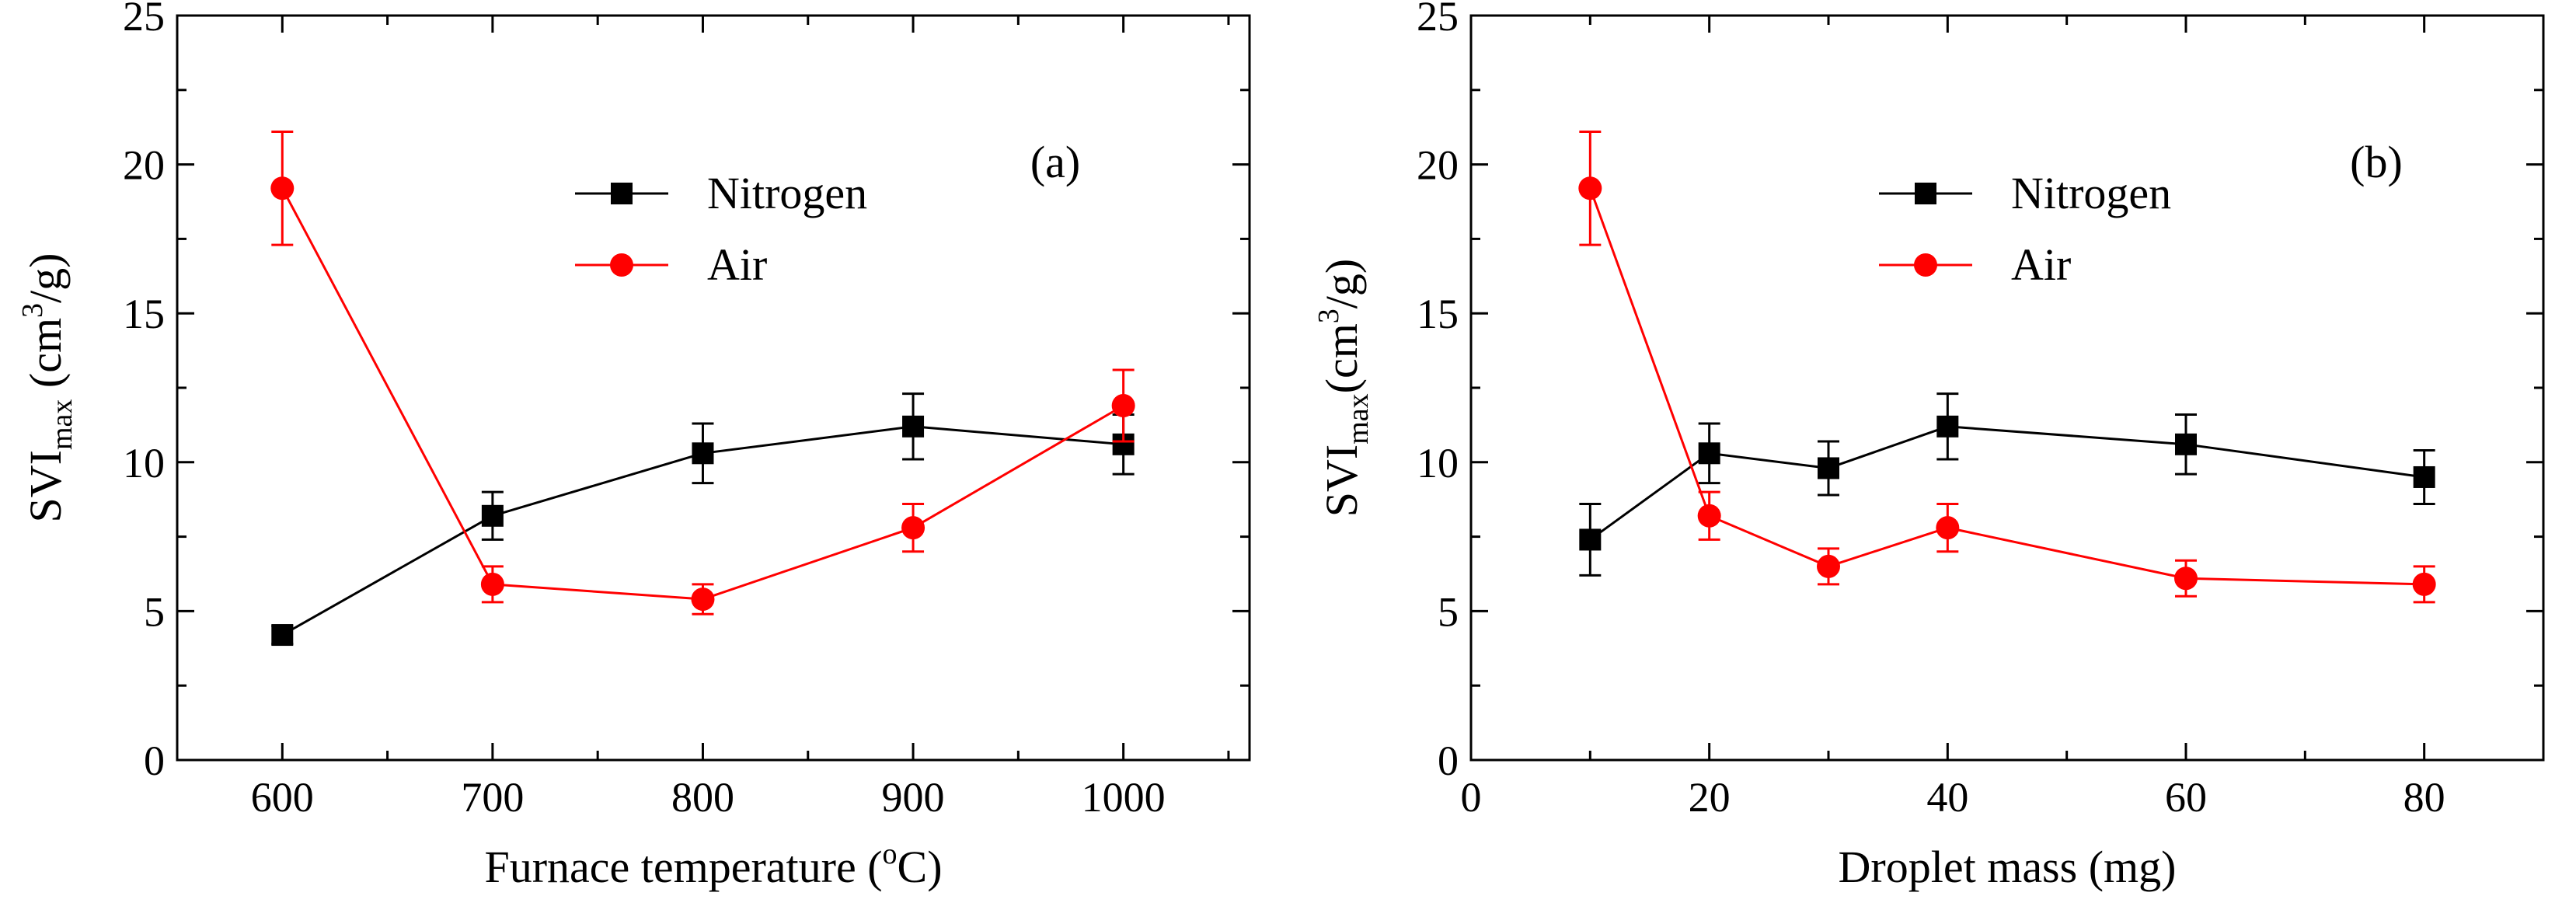  I want to click on x-tick-label: 60, so click(2186, 797).